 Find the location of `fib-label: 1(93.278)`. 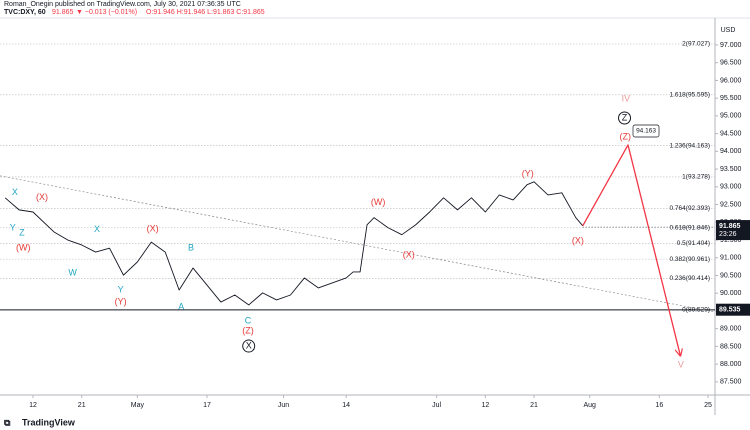

fib-label: 1(93.278) is located at coordinates (696, 177).